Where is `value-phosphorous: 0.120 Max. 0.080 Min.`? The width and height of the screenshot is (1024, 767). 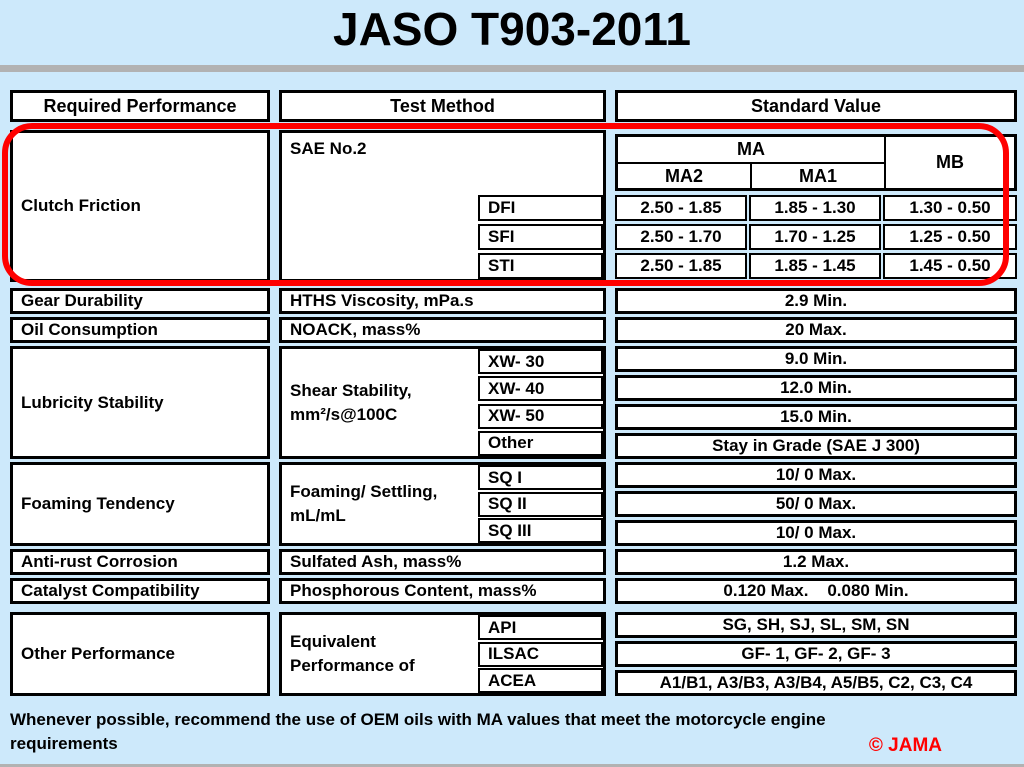 value-phosphorous: 0.120 Max. 0.080 Min. is located at coordinates (816, 591).